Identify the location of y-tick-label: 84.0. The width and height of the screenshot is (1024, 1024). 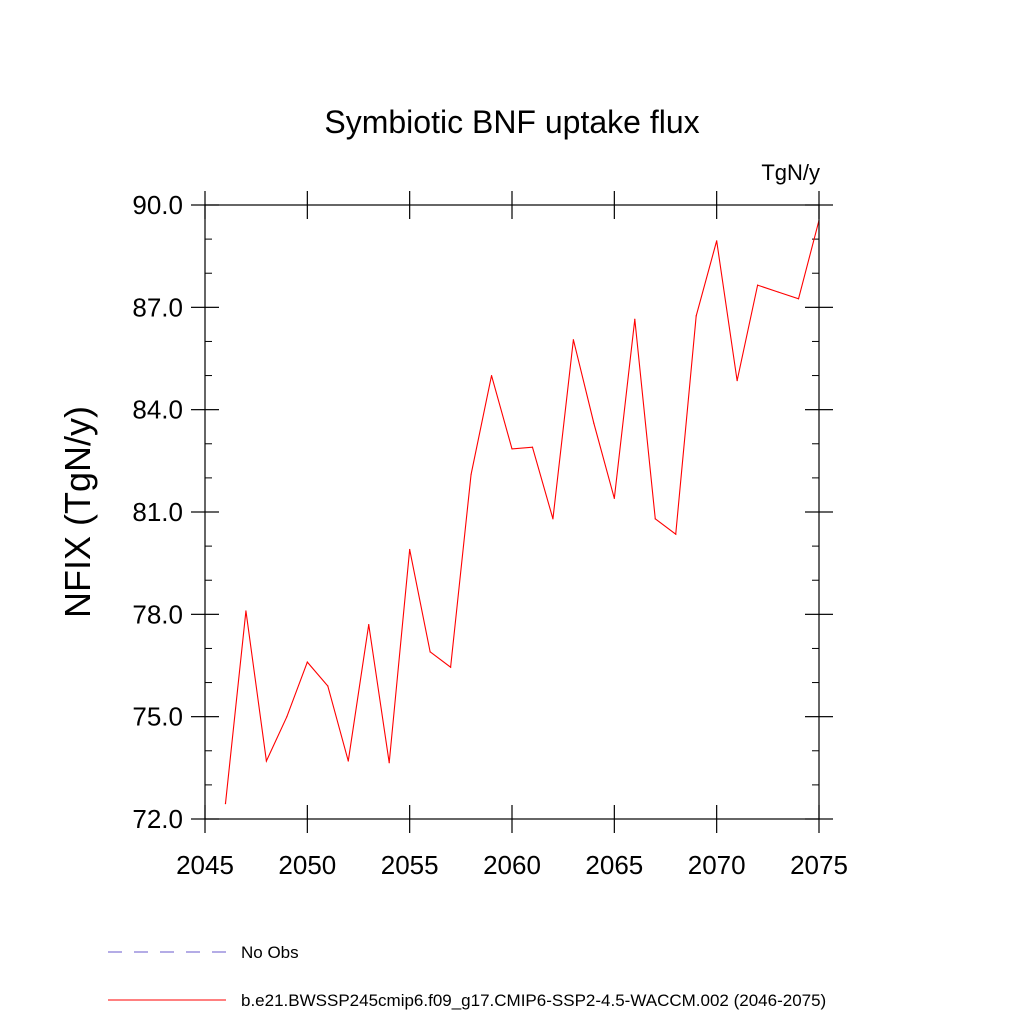
(157, 410).